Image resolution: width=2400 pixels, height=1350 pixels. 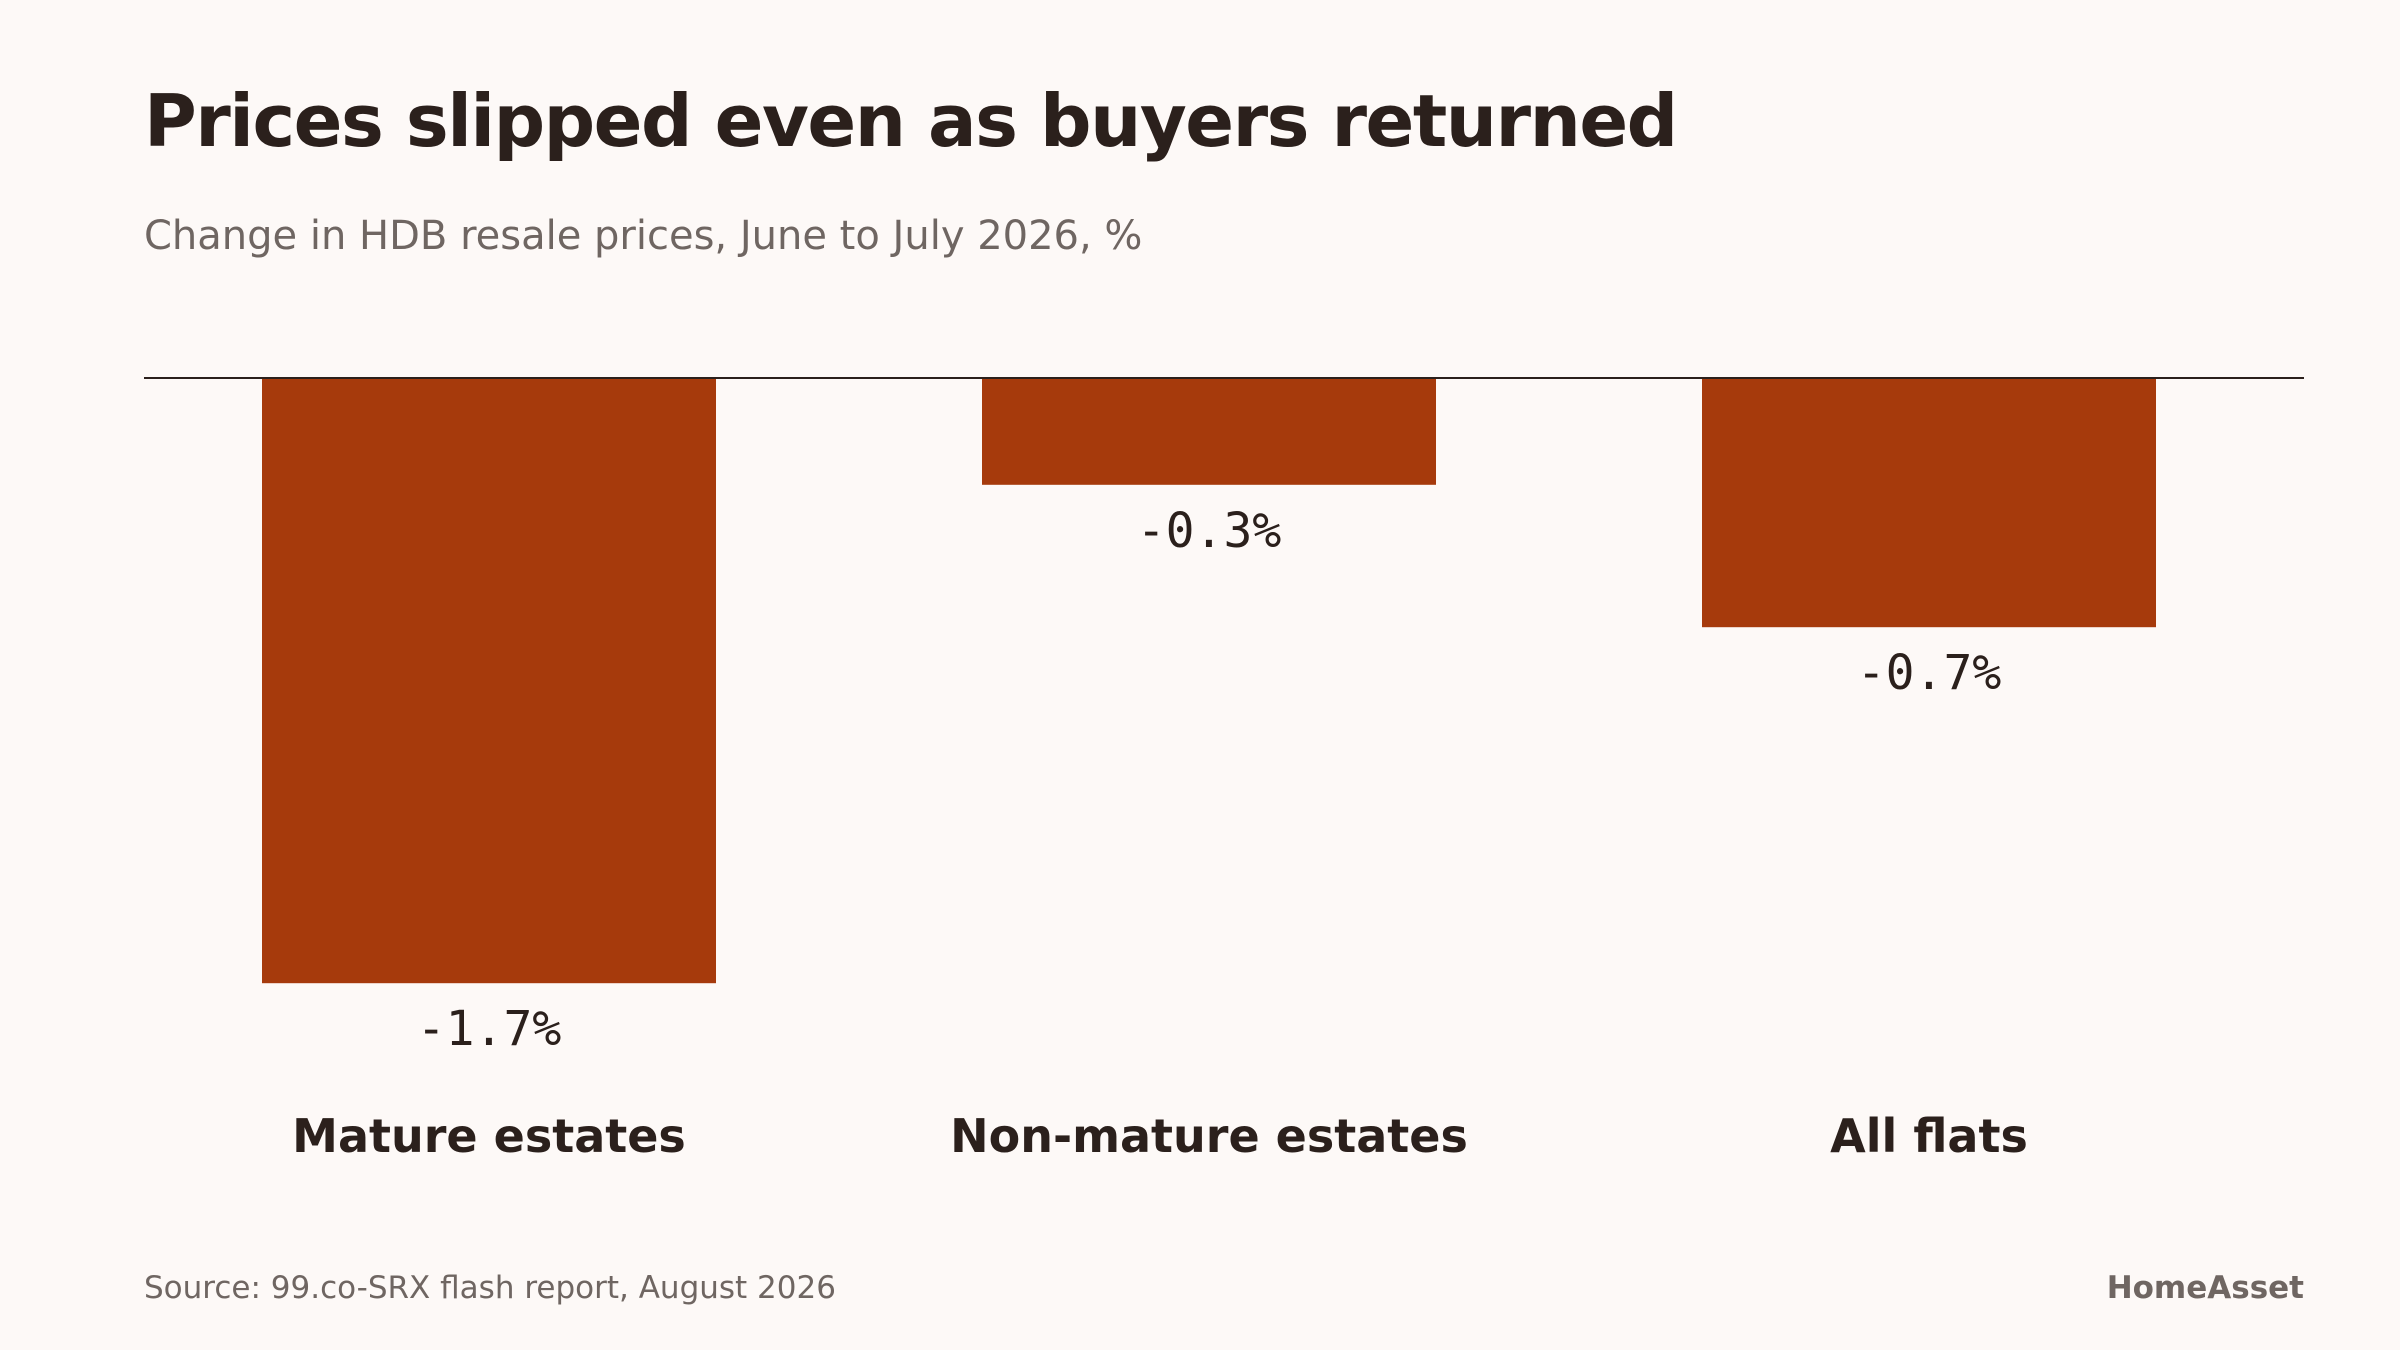 What do you see at coordinates (1209, 531) in the screenshot?
I see `value-label: -0.3%` at bounding box center [1209, 531].